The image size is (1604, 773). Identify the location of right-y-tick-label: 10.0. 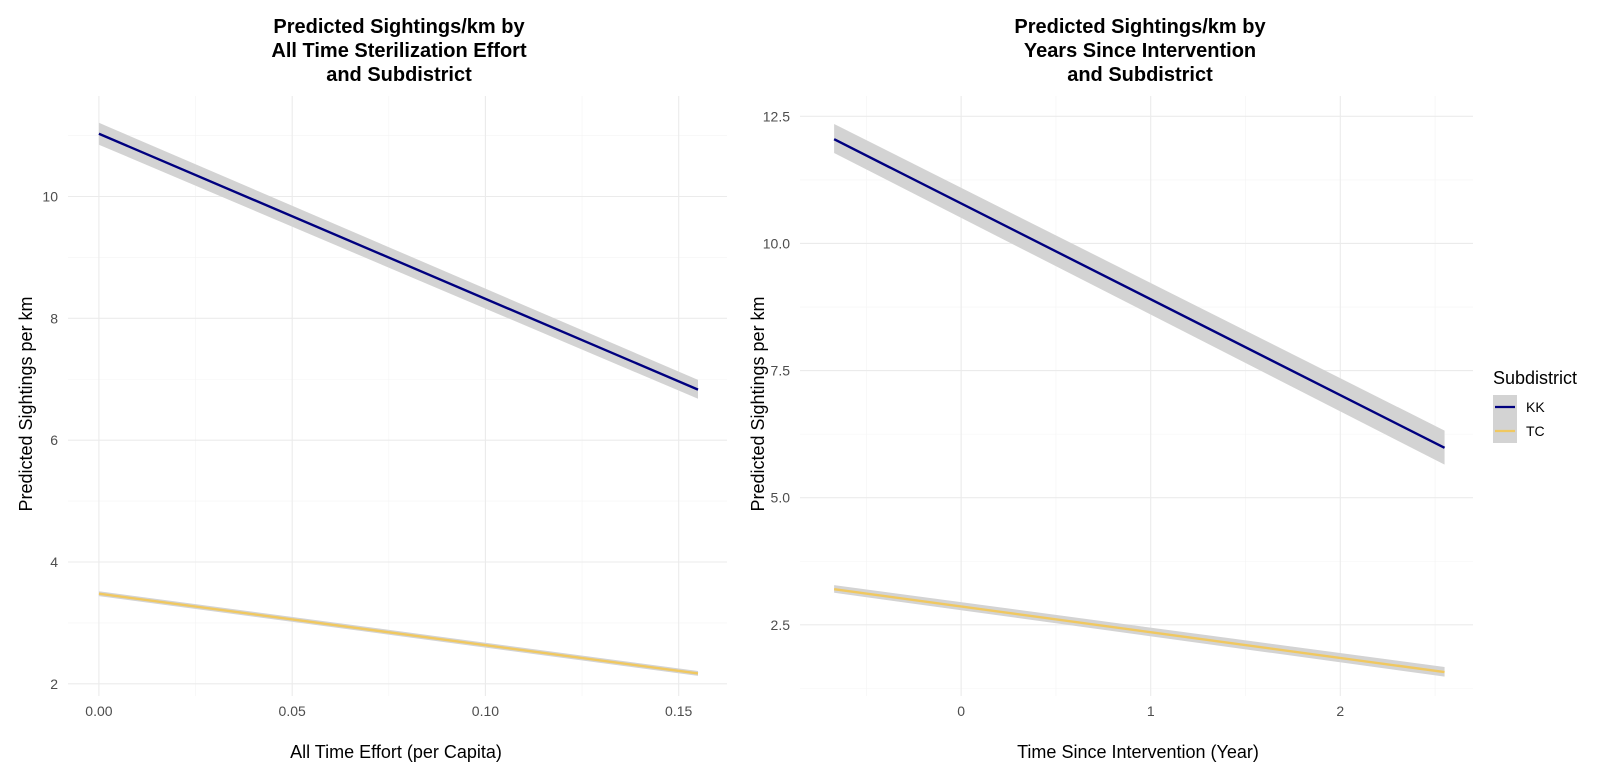
(776, 243).